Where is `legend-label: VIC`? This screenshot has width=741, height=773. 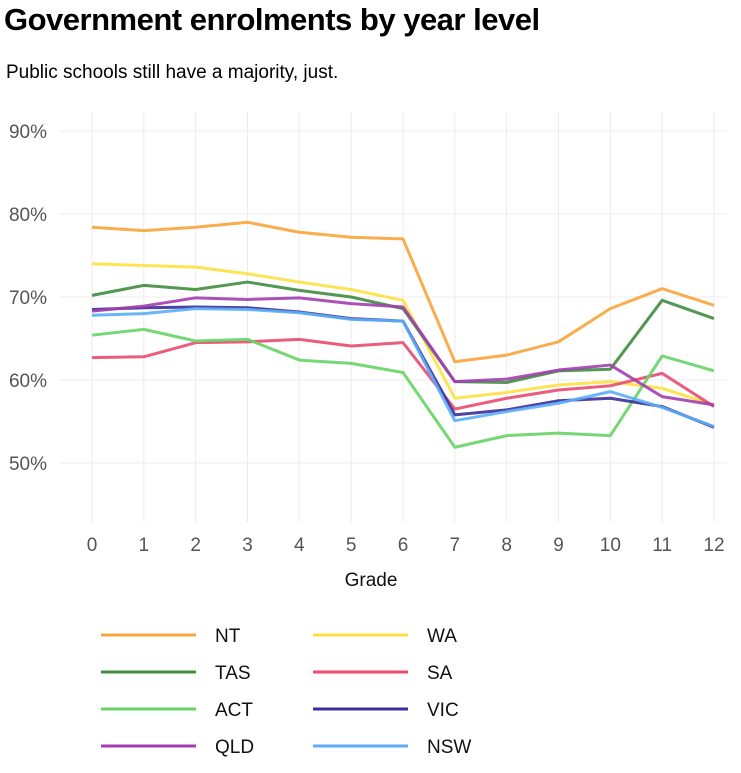
legend-label: VIC is located at coordinates (443, 710).